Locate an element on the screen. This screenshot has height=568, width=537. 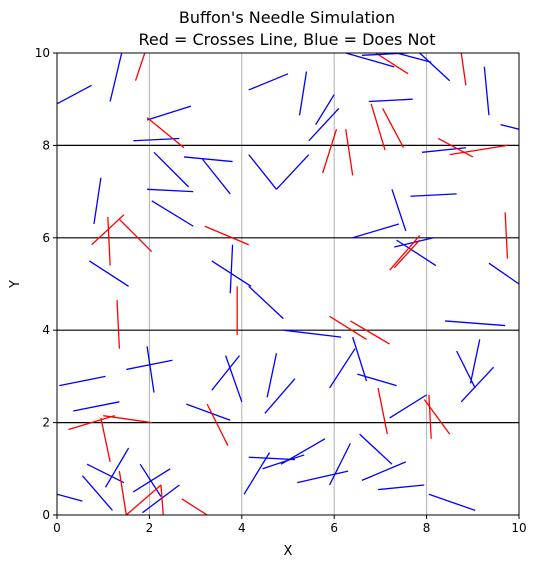
chart-subtitle: Red = Crosses Line, Blue = Does Not is located at coordinates (286, 39).